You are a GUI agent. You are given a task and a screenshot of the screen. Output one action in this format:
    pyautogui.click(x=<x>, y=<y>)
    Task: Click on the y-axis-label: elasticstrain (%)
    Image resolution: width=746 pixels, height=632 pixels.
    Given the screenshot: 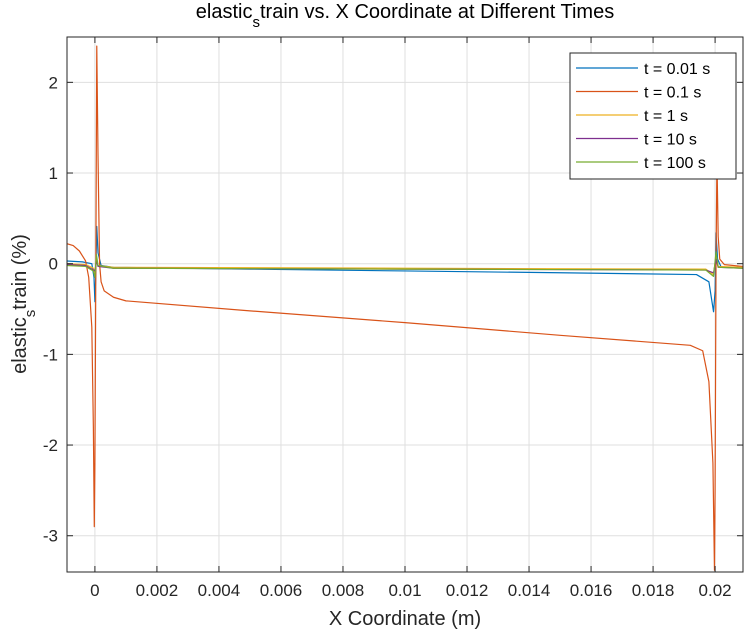 What is the action you would take?
    pyautogui.click(x=24, y=304)
    